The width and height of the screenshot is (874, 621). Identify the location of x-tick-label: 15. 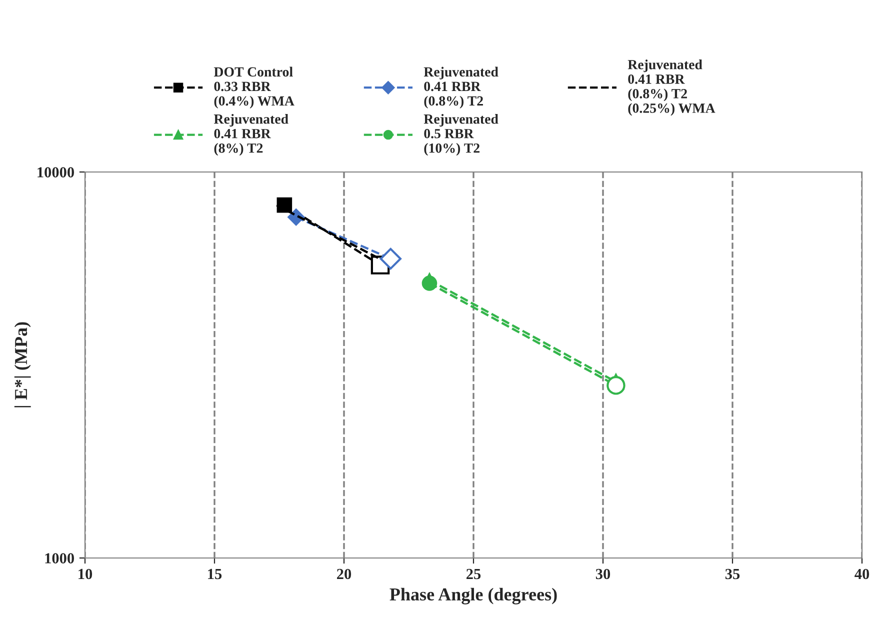
(215, 574).